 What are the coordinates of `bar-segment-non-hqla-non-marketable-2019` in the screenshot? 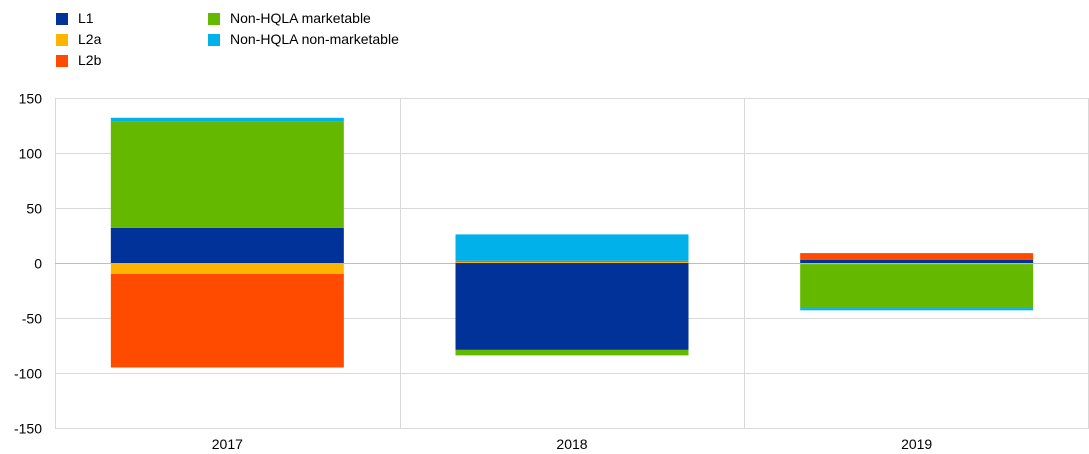 It's located at (917, 309).